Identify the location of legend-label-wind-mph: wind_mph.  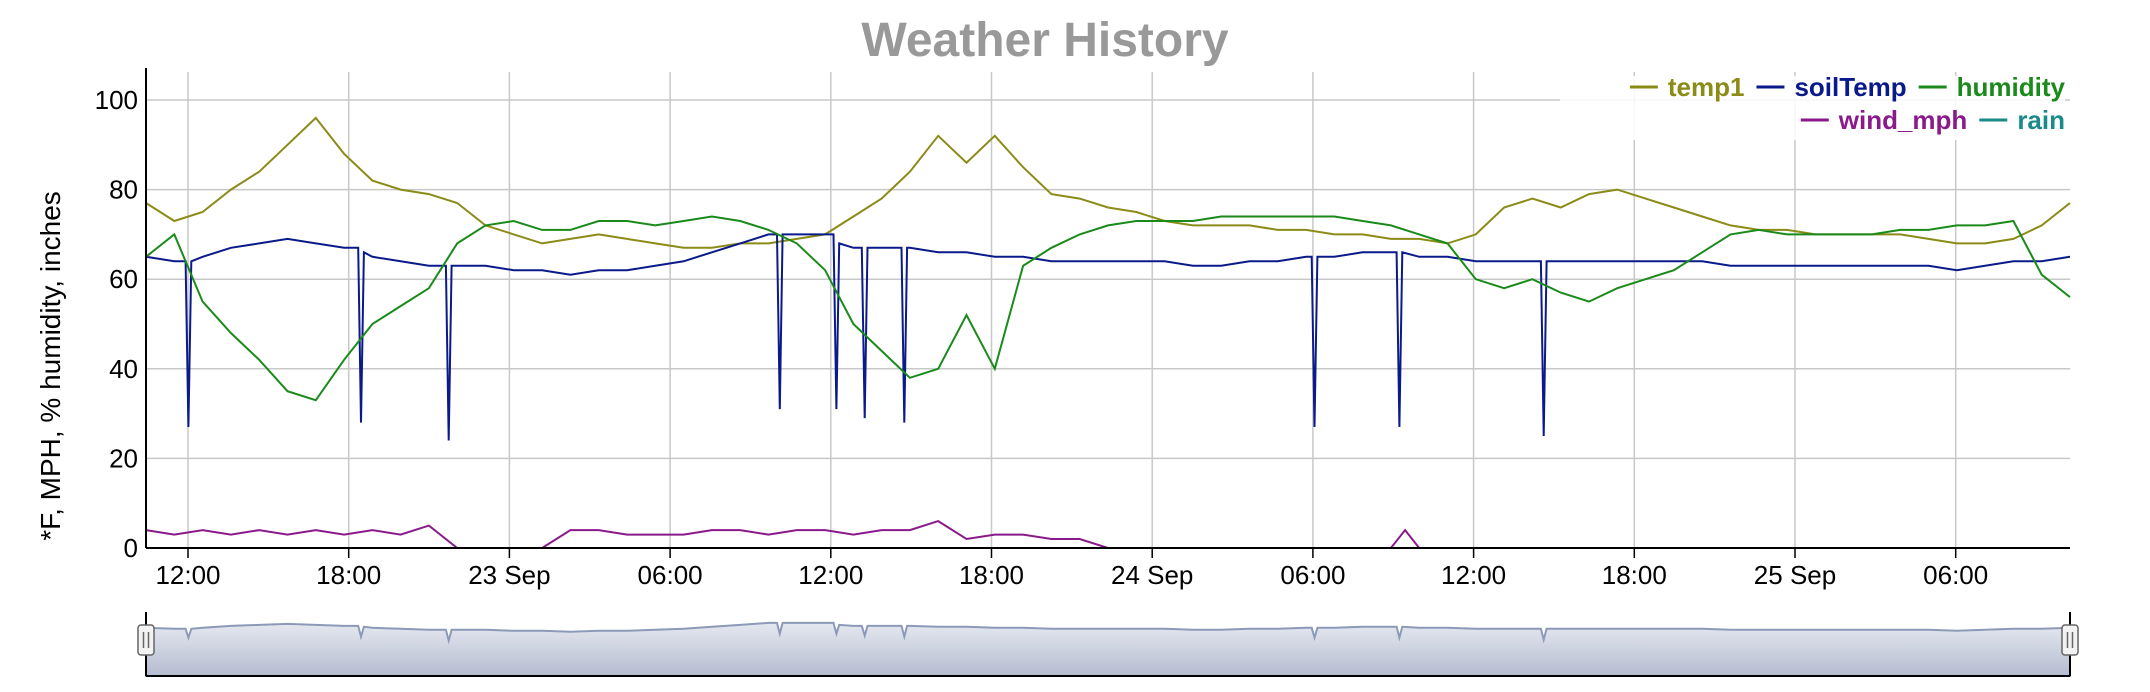
(1903, 120).